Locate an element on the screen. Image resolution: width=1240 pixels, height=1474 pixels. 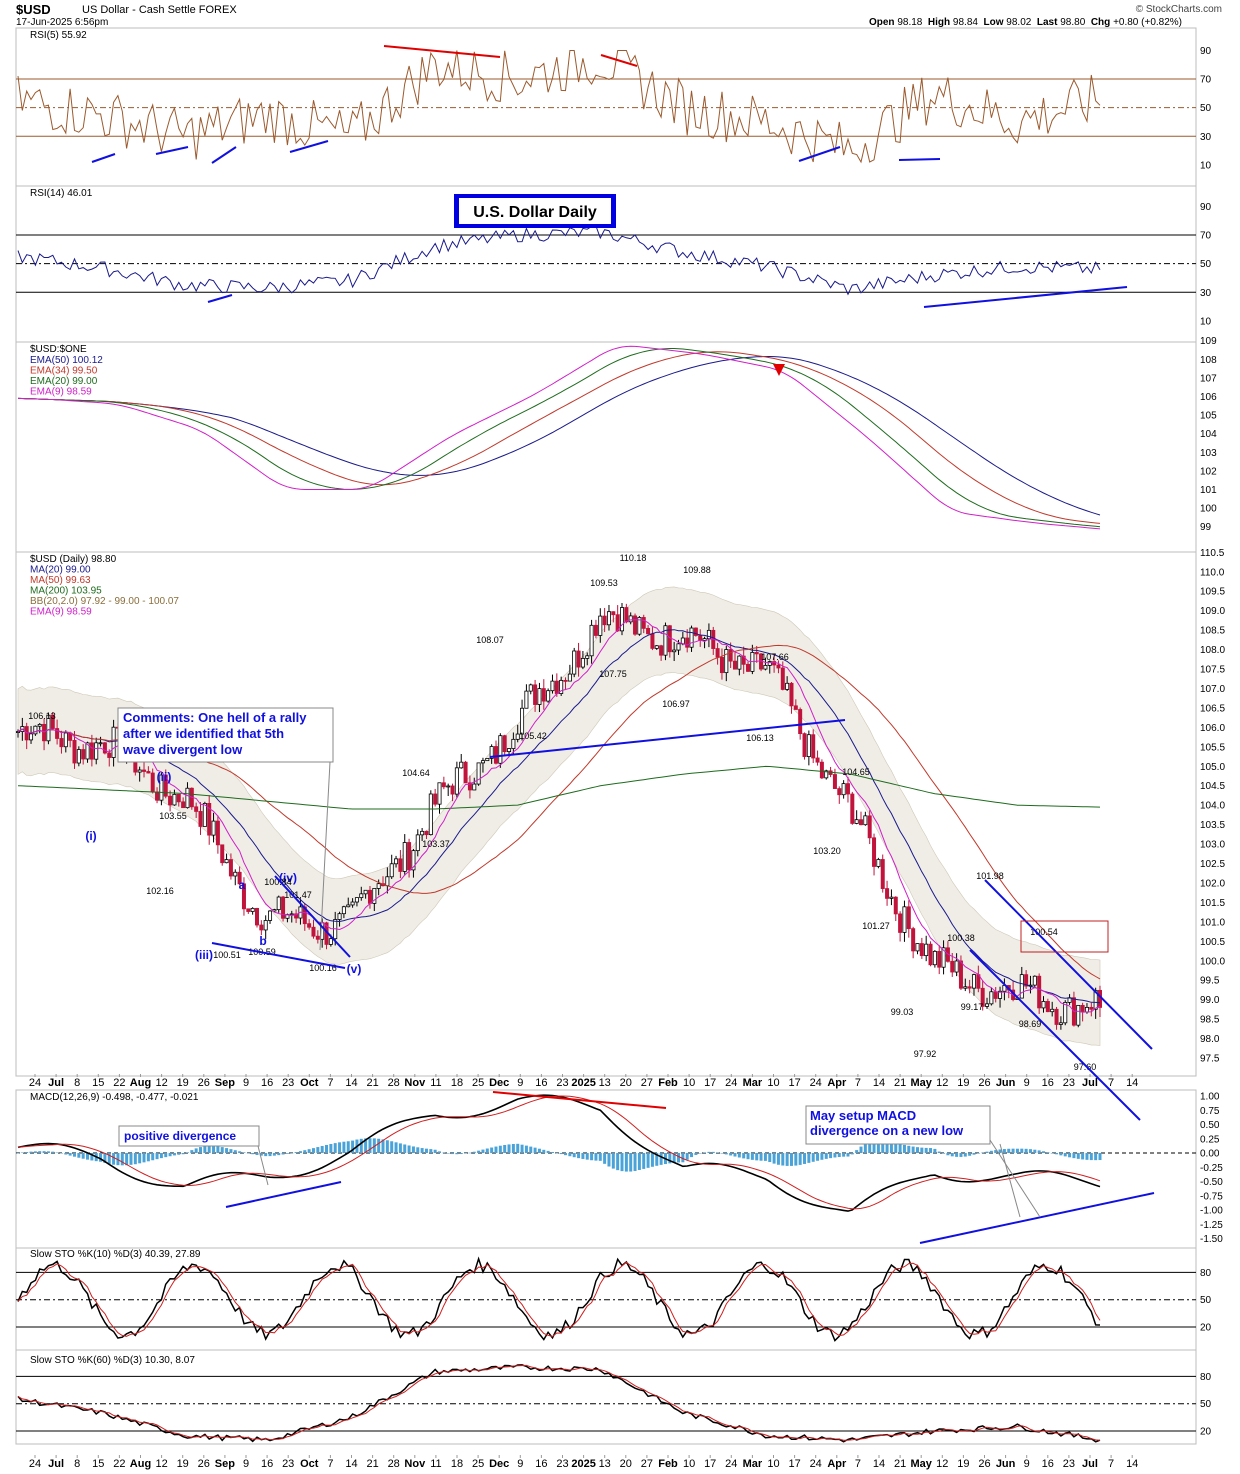
x-axis-label: 24 is located at coordinates (35, 1464).